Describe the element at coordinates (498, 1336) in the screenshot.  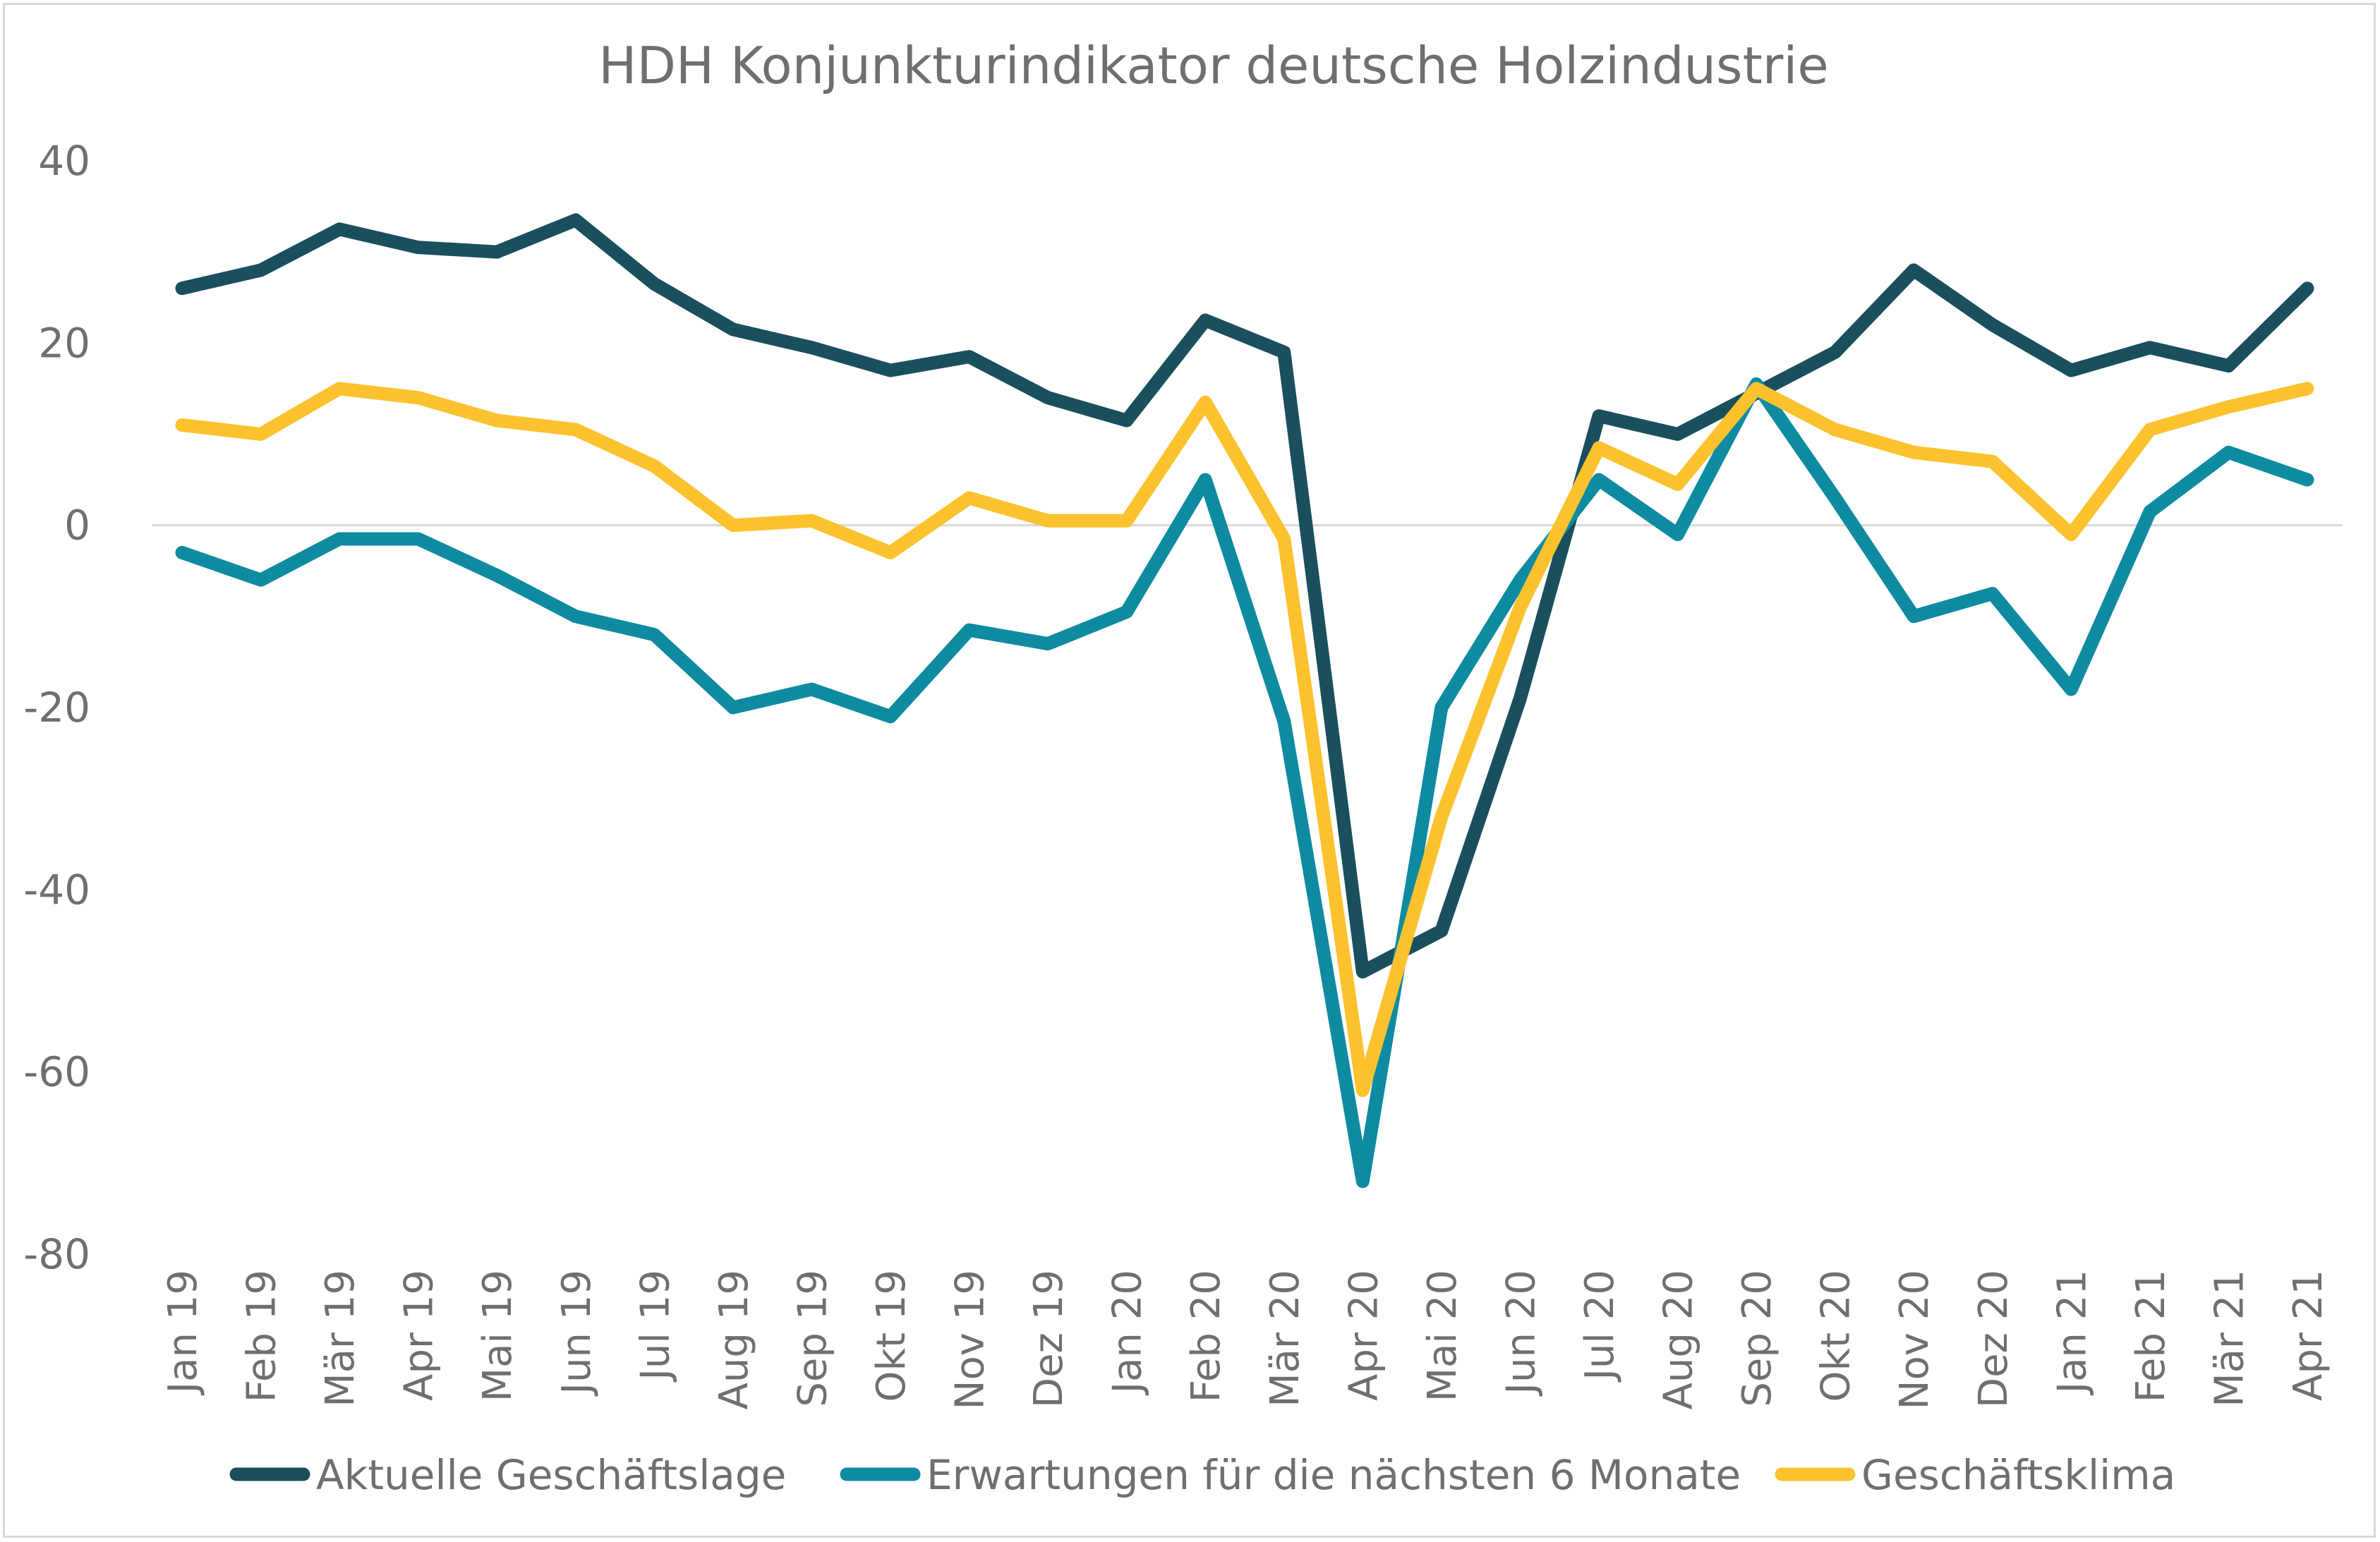
I see `x-tick-label: Mai 19` at that location.